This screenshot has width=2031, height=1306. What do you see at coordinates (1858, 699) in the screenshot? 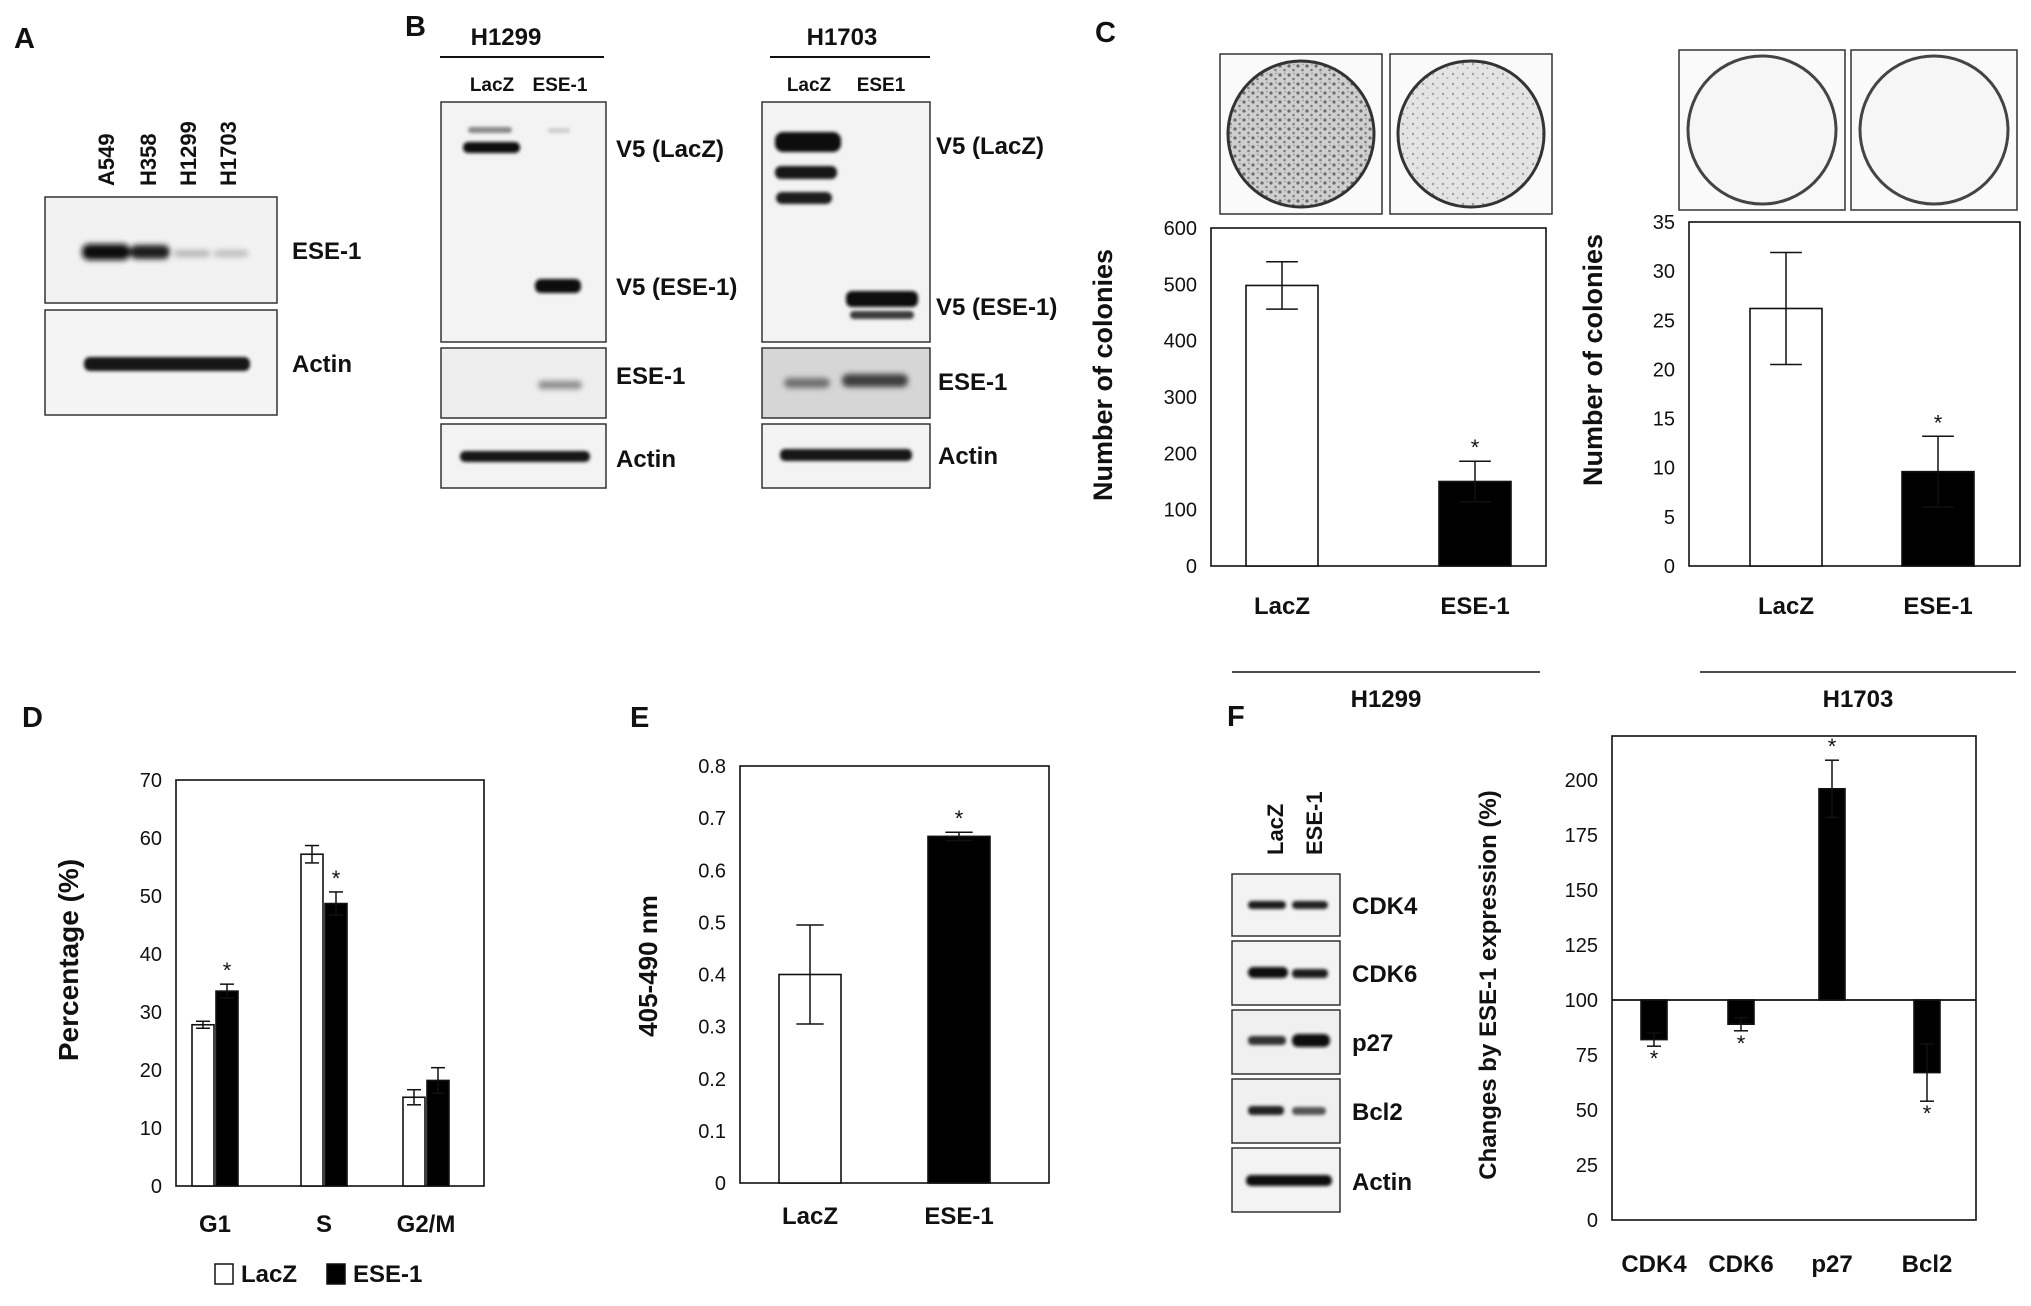
I see `group-label: H1703` at bounding box center [1858, 699].